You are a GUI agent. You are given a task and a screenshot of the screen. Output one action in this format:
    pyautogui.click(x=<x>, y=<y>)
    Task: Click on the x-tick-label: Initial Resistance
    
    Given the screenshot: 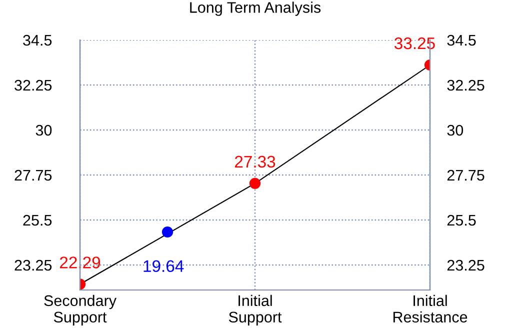 What is the action you would take?
    pyautogui.click(x=430, y=308)
    